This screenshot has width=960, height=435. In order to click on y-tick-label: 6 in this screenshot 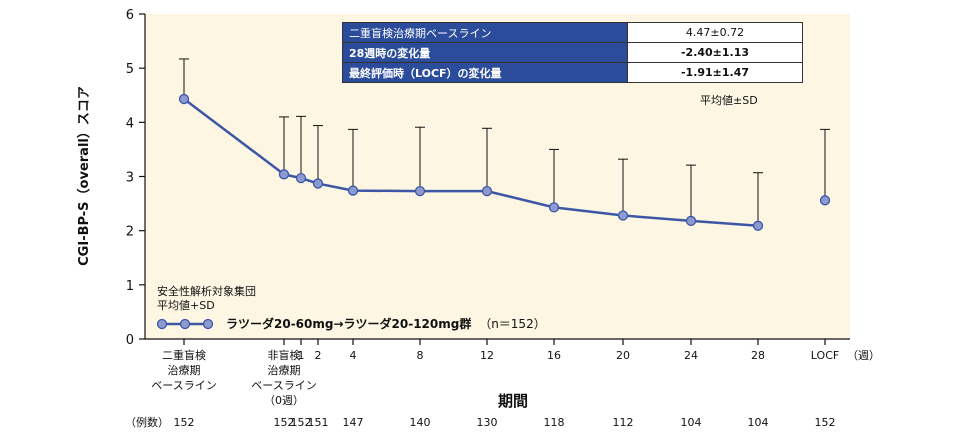, I will do `click(130, 15)`.